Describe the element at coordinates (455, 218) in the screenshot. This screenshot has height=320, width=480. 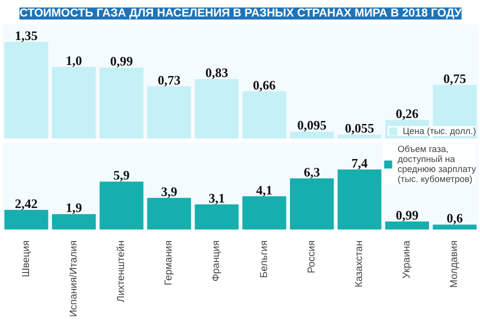
I see `data-label: 0,6` at that location.